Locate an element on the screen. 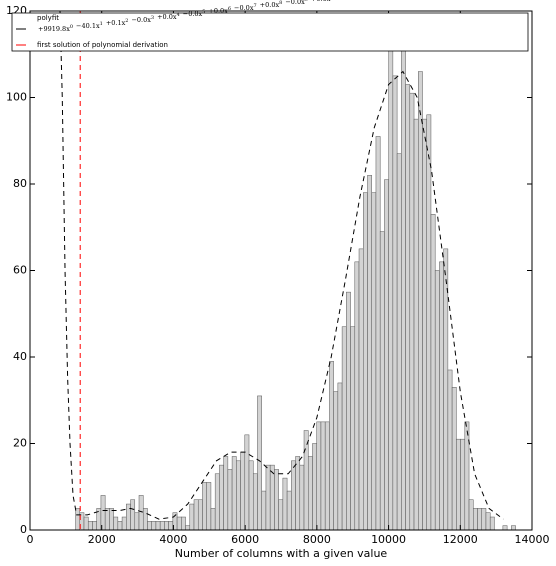 This screenshot has width=556, height=566. x-tick-label: 12000 is located at coordinates (460, 539).